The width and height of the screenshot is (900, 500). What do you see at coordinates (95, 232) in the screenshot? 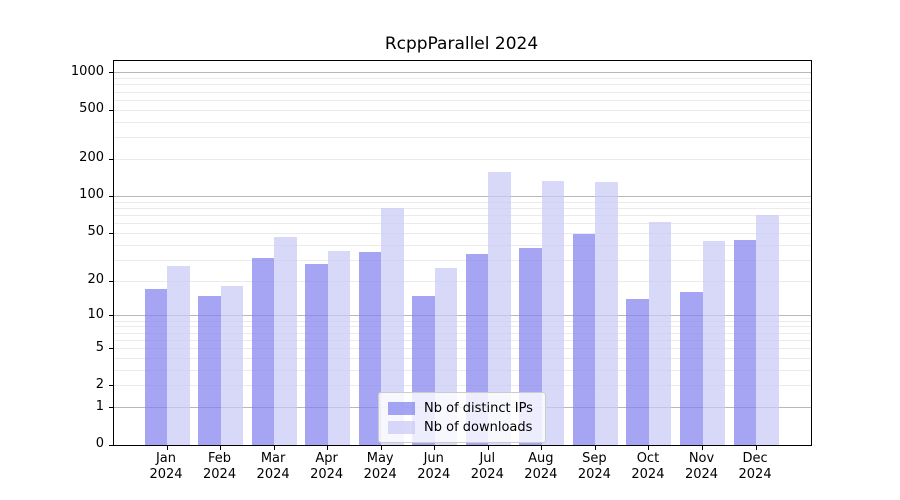
I see `y-tick-label: 50` at bounding box center [95, 232].